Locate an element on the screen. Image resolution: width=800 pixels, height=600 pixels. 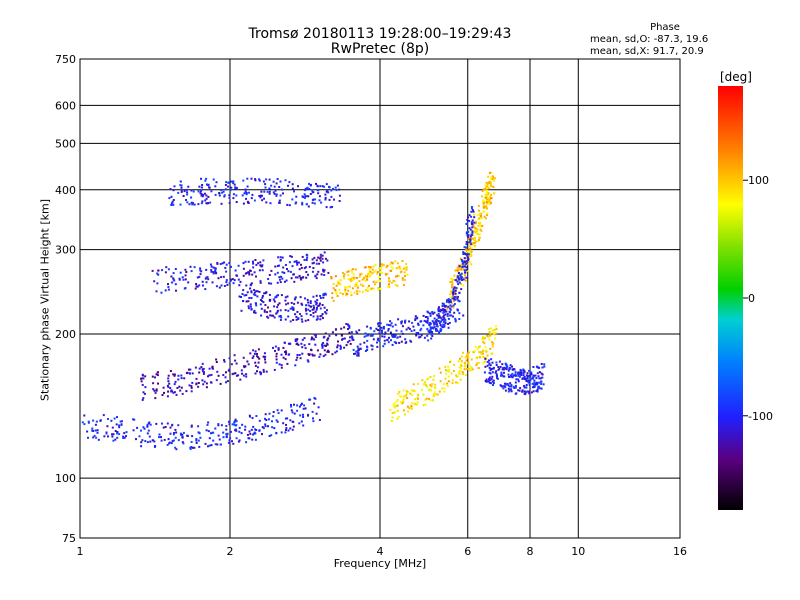
phase-o-stats: mean, sd,O: -87.3, 19.6 is located at coordinates (649, 39).